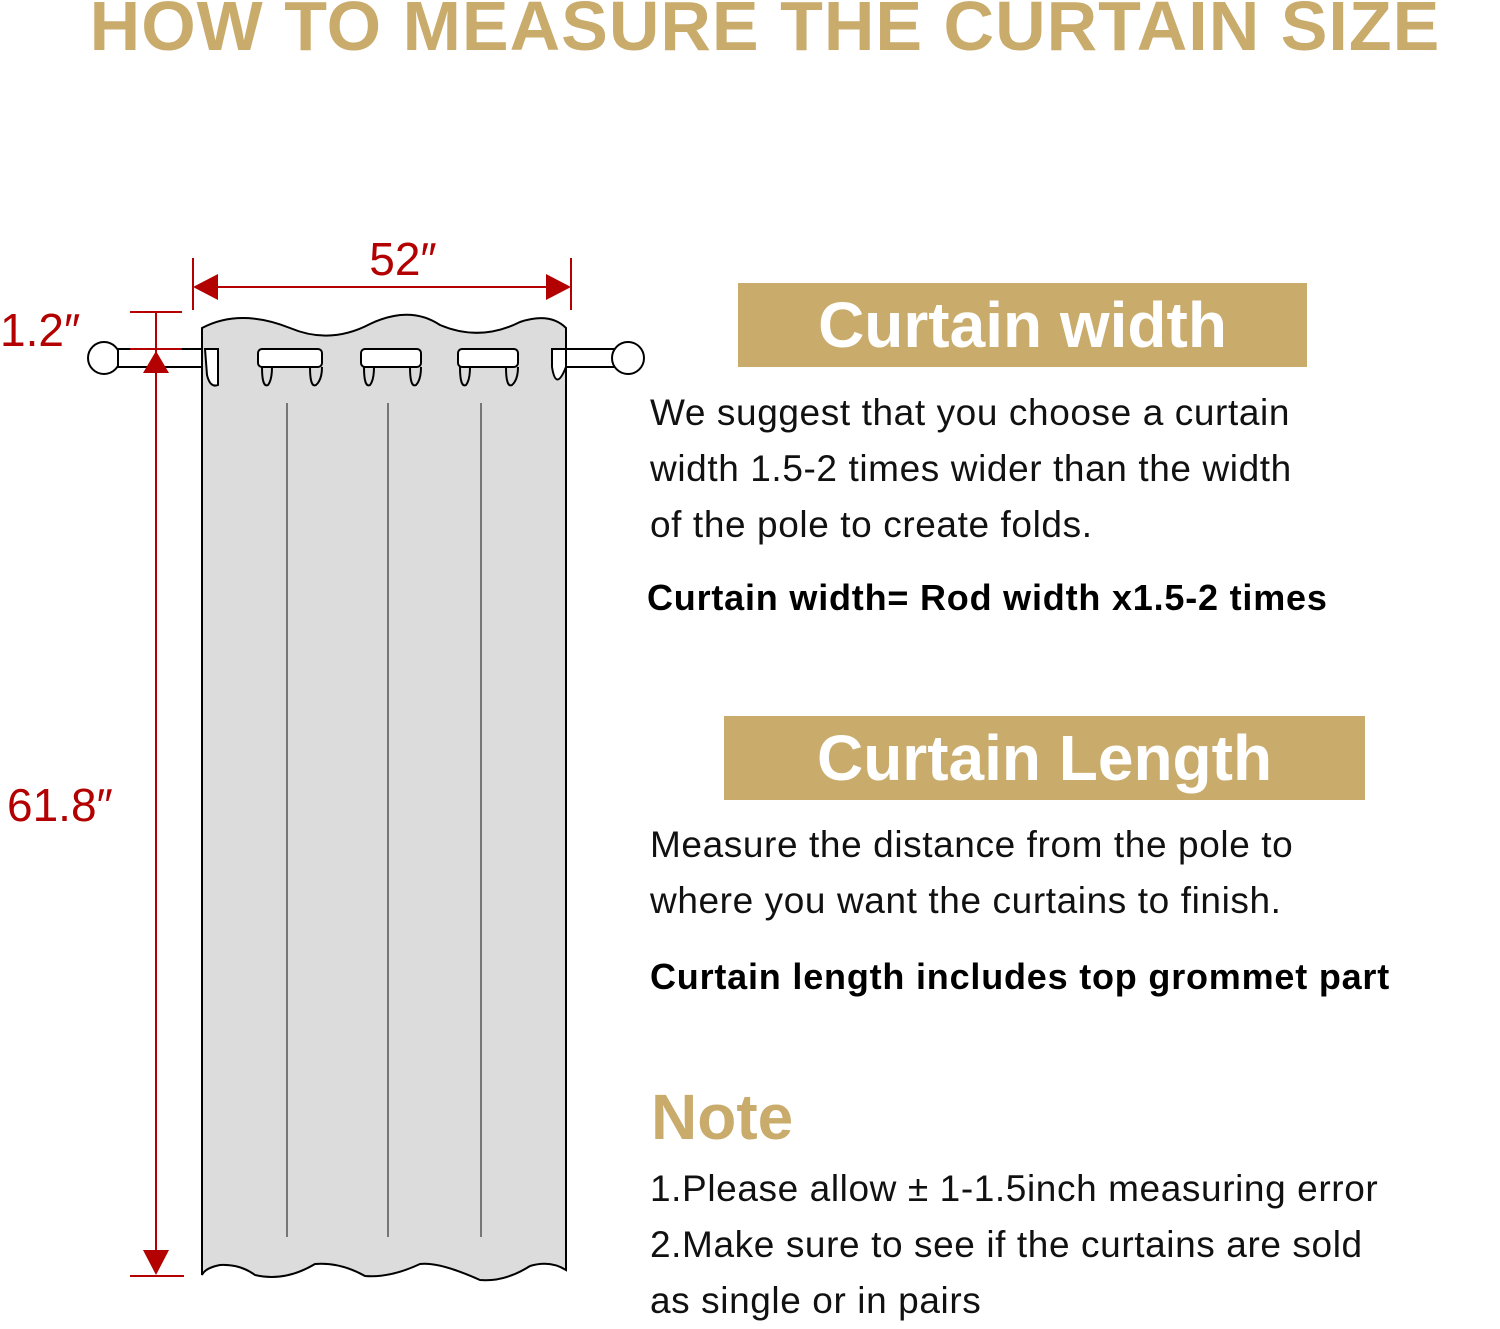 The width and height of the screenshot is (1500, 1329). Describe the element at coordinates (156, 362) in the screenshot. I see `arrow-up-icon` at that location.